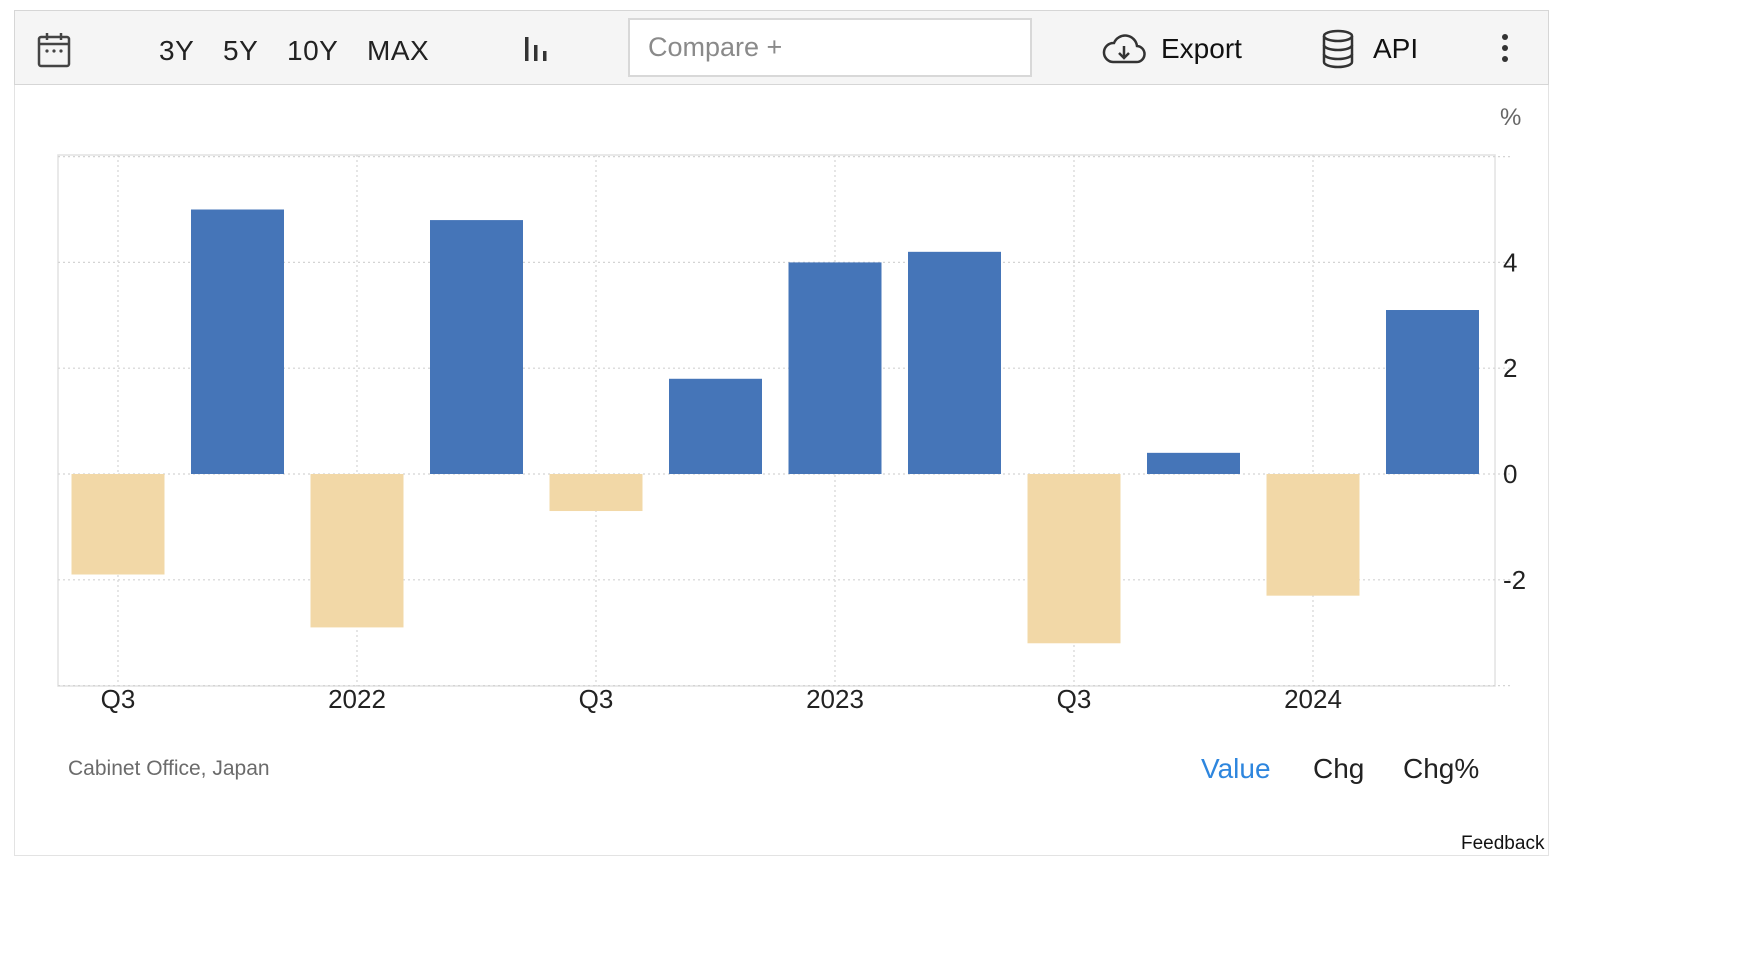  I want to click on bar-q1-2024, so click(1313, 535).